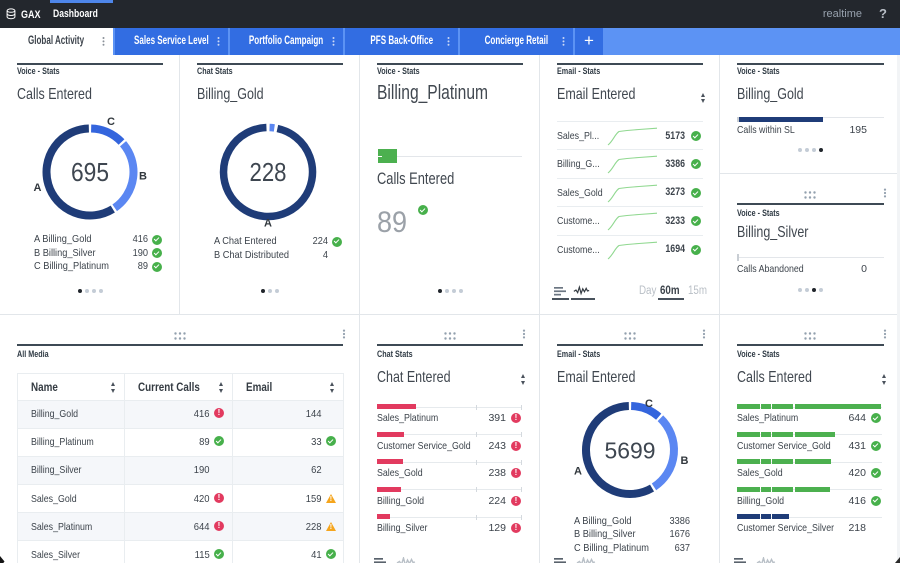  I want to click on svg-text: 228, so click(268, 172).